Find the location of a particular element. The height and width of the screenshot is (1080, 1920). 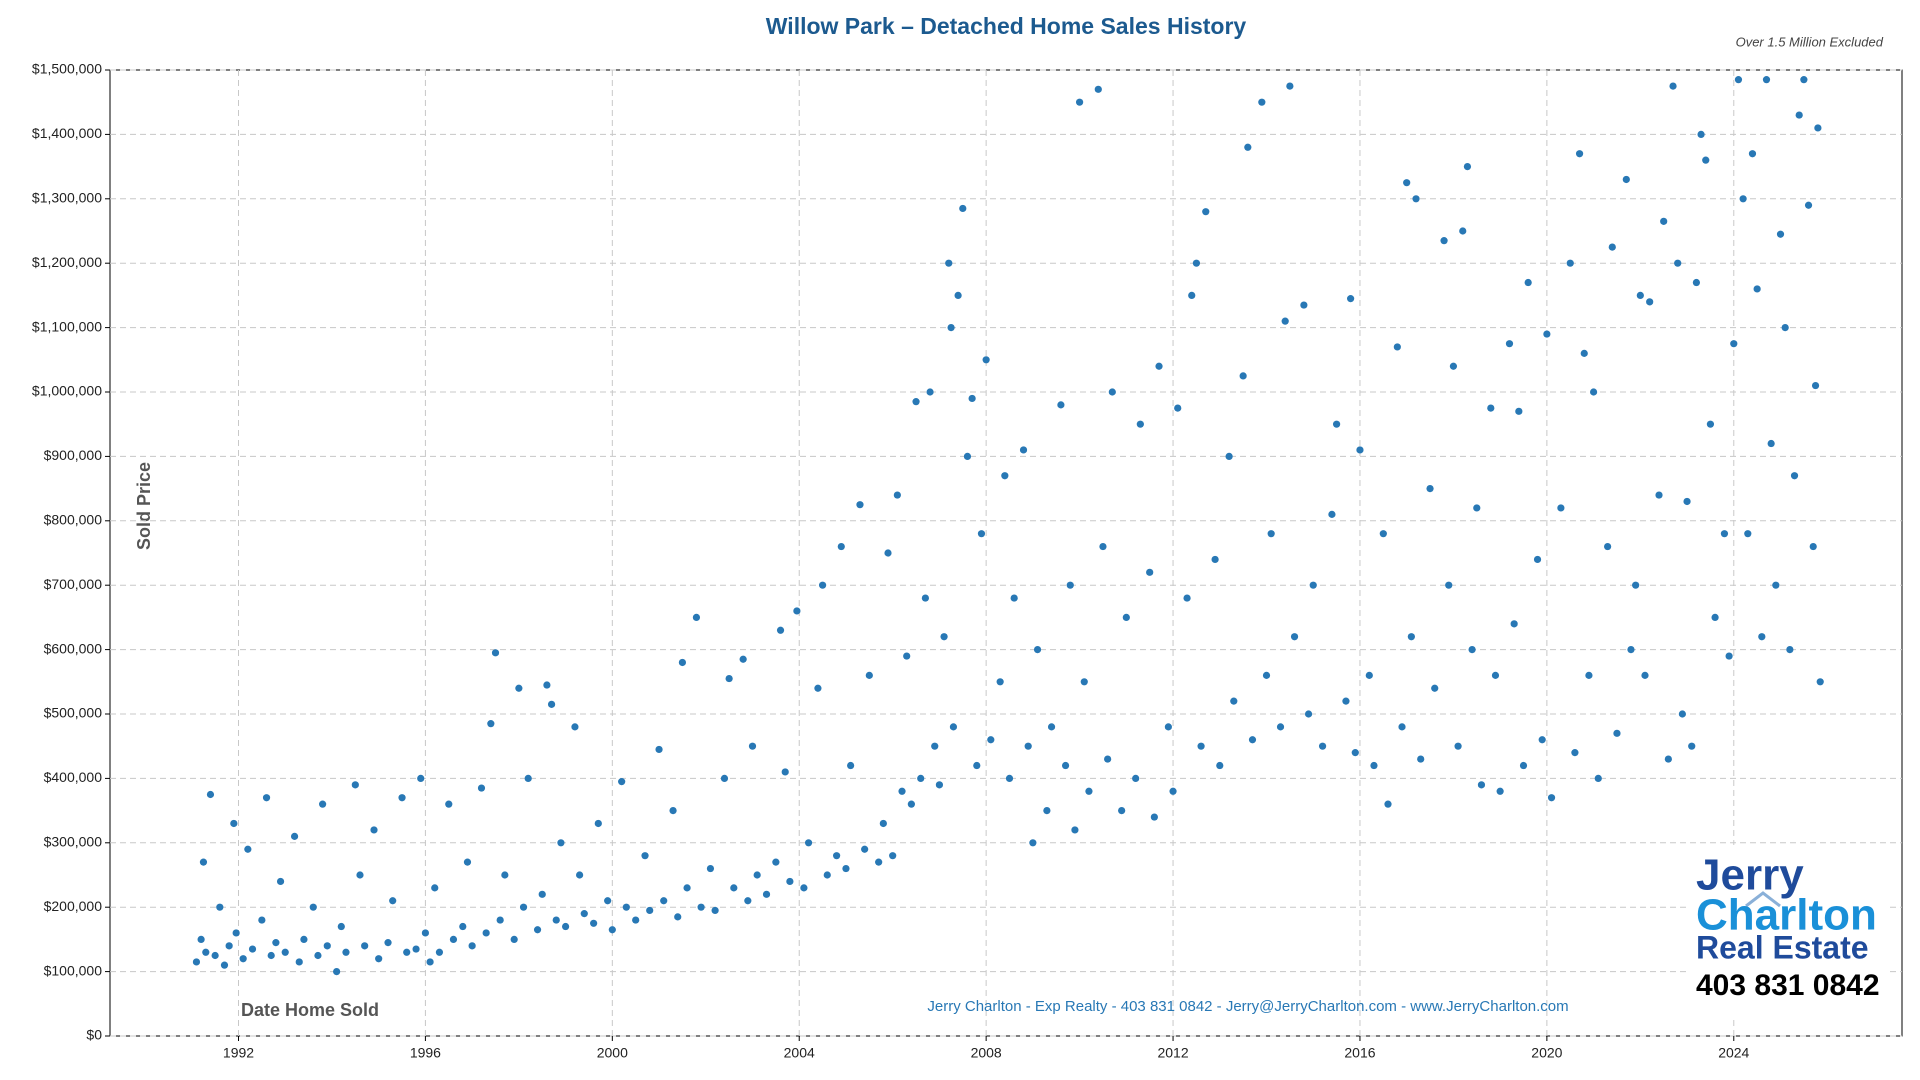

y-tick-label: $600,000 is located at coordinates (73, 648).